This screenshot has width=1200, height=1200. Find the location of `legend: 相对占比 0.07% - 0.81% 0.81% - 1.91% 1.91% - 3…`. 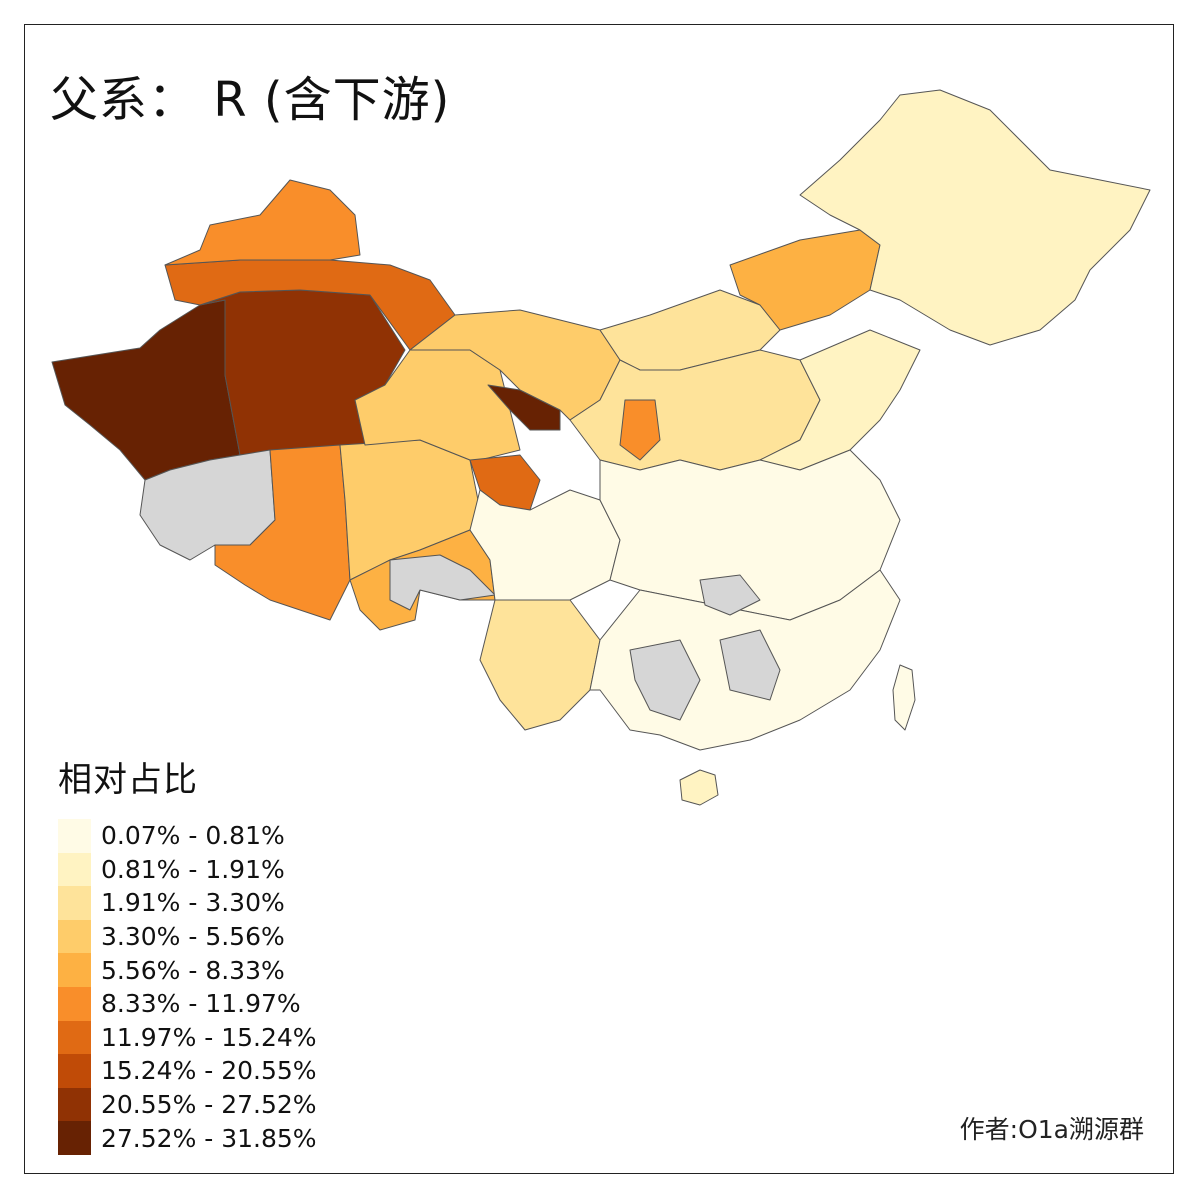

legend: 相对占比 0.07% - 0.81% 0.81% - 1.91% 1.91% - 3… is located at coordinates (187, 953).